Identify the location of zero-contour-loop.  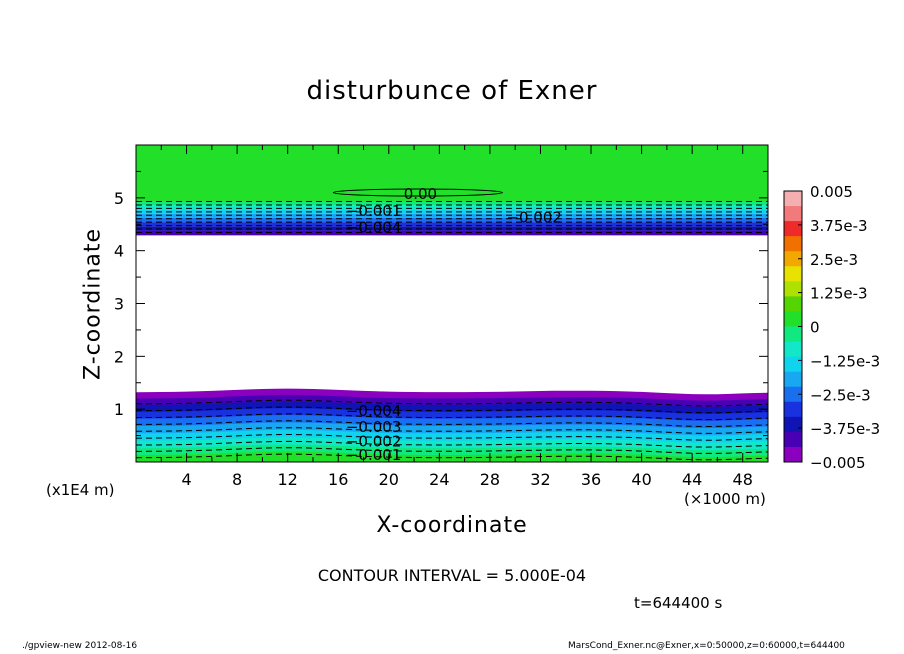
(418, 192).